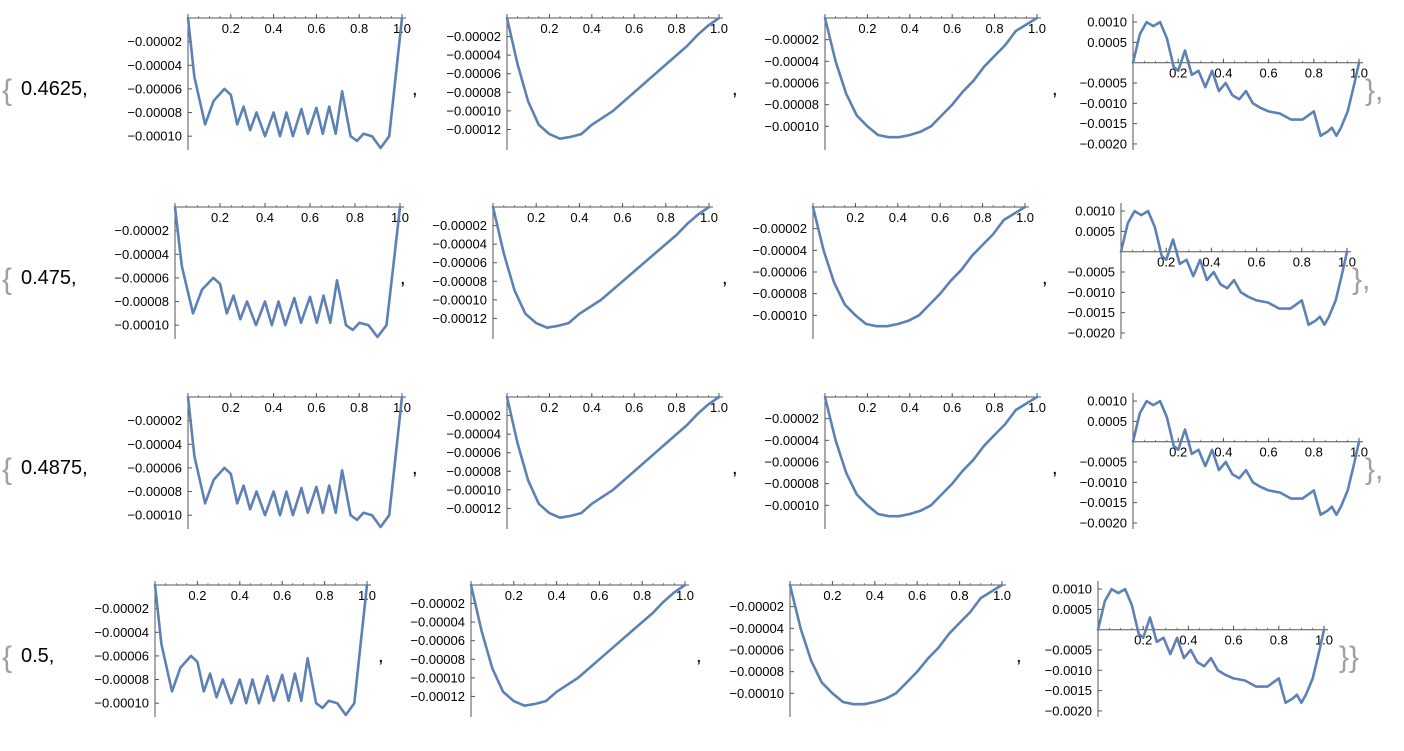 The image size is (1404, 751). Describe the element at coordinates (1091, 332) in the screenshot. I see `y-tick-label: −0.0020` at that location.